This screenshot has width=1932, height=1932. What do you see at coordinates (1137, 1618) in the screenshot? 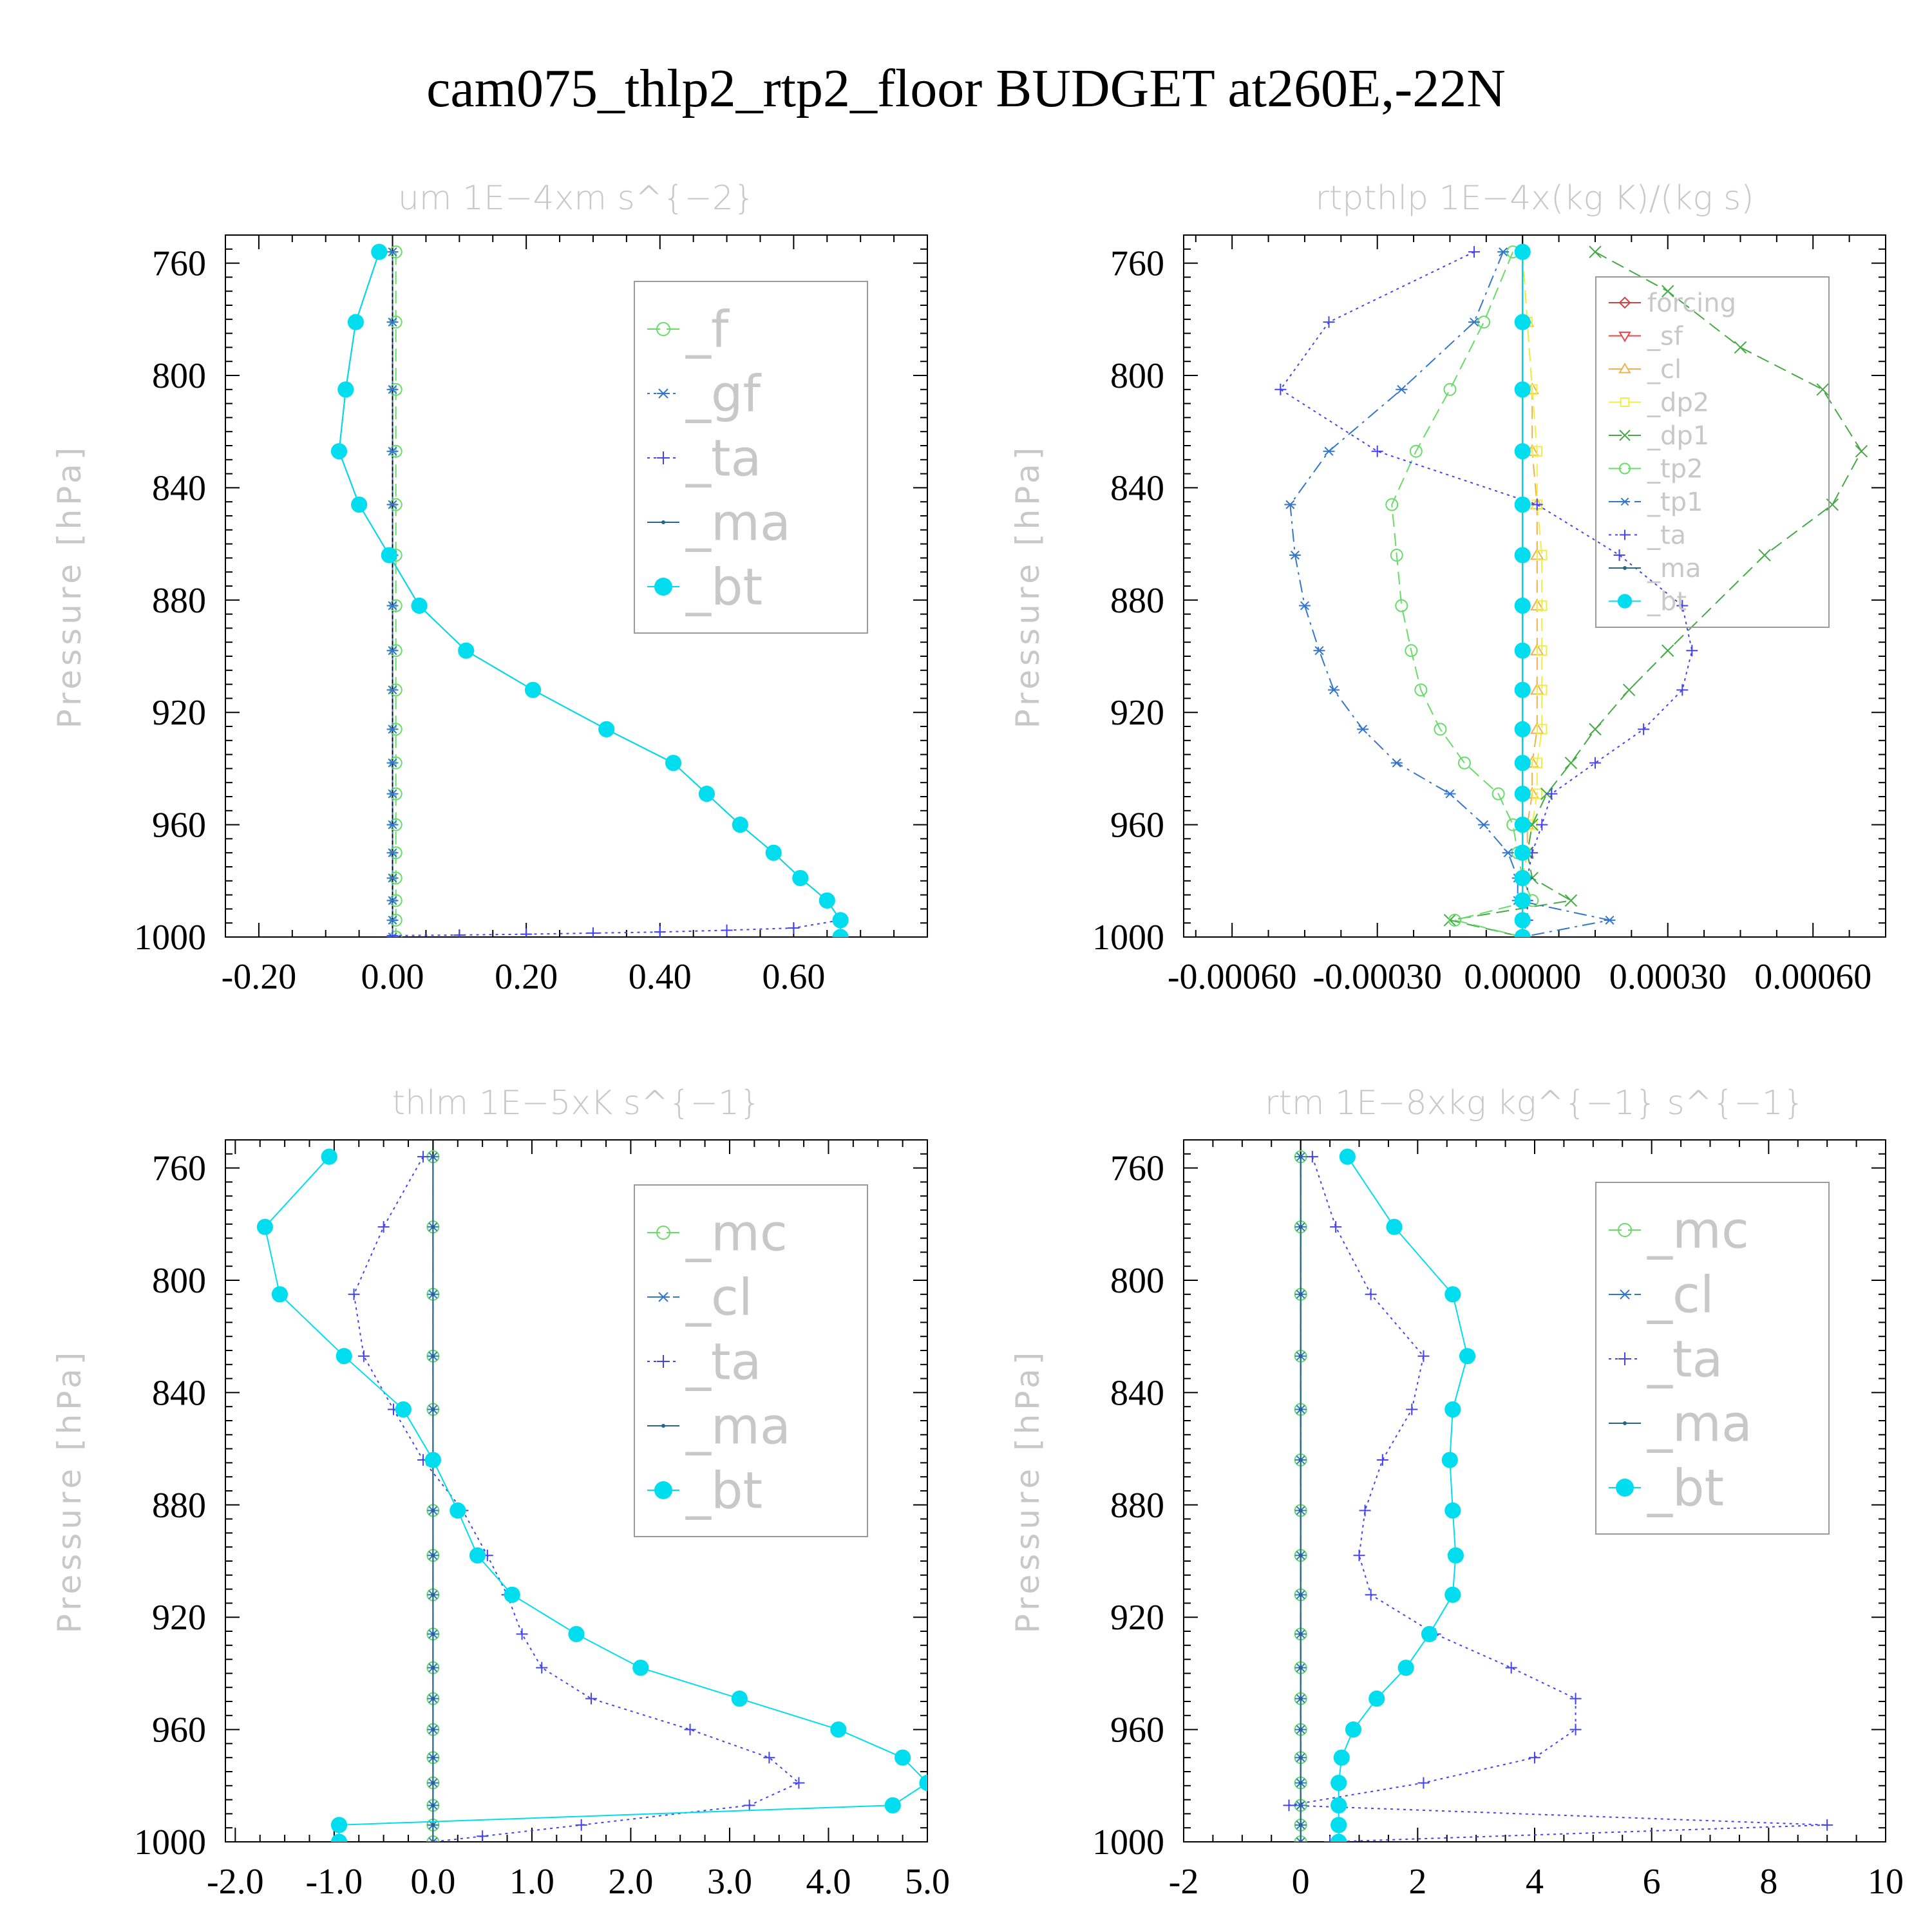
I see `y-tick-label: 920` at bounding box center [1137, 1618].